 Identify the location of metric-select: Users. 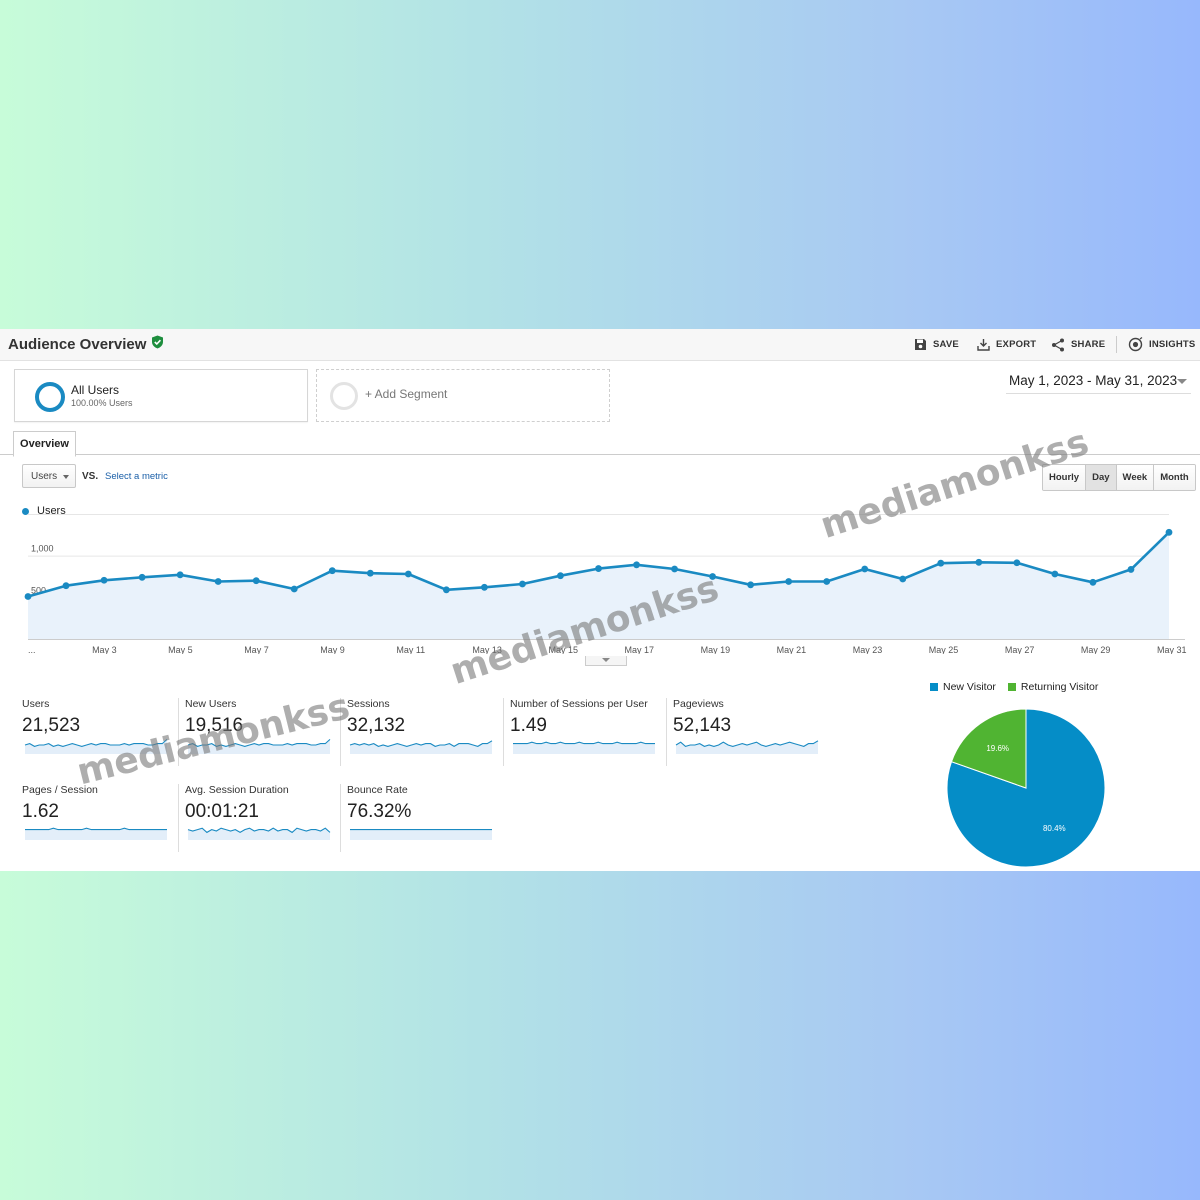
(49, 476).